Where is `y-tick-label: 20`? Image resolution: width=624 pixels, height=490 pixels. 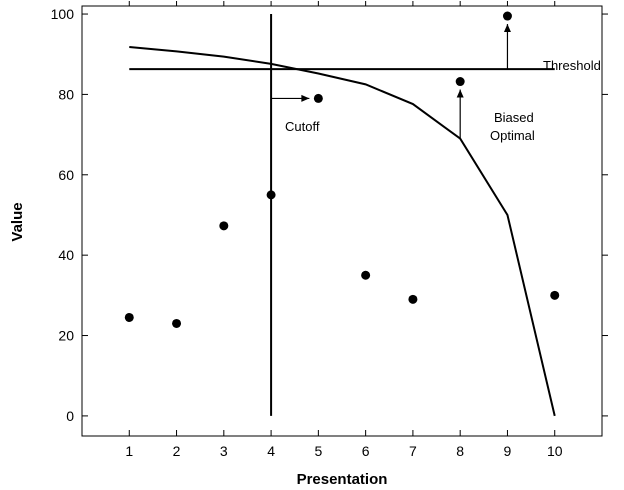
y-tick-label: 20 is located at coordinates (66, 336).